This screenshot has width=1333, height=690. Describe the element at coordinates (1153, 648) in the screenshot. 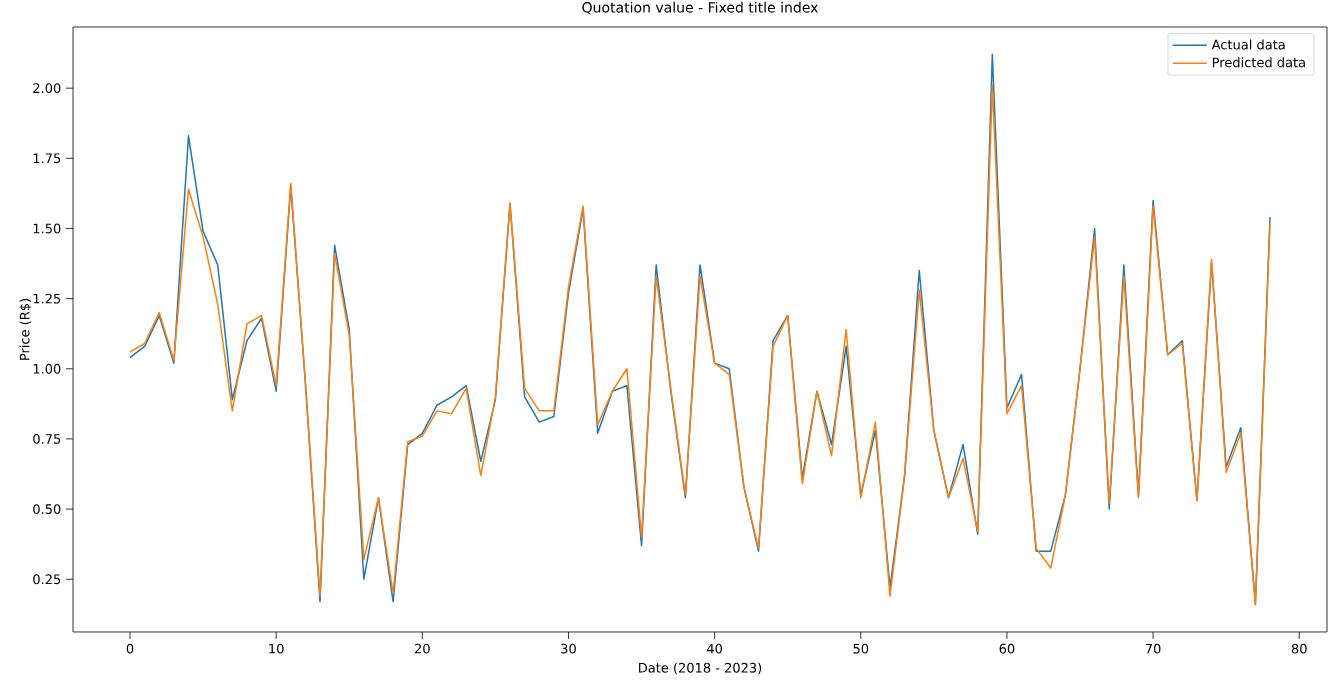

I see `x-tick-label: 70` at that location.